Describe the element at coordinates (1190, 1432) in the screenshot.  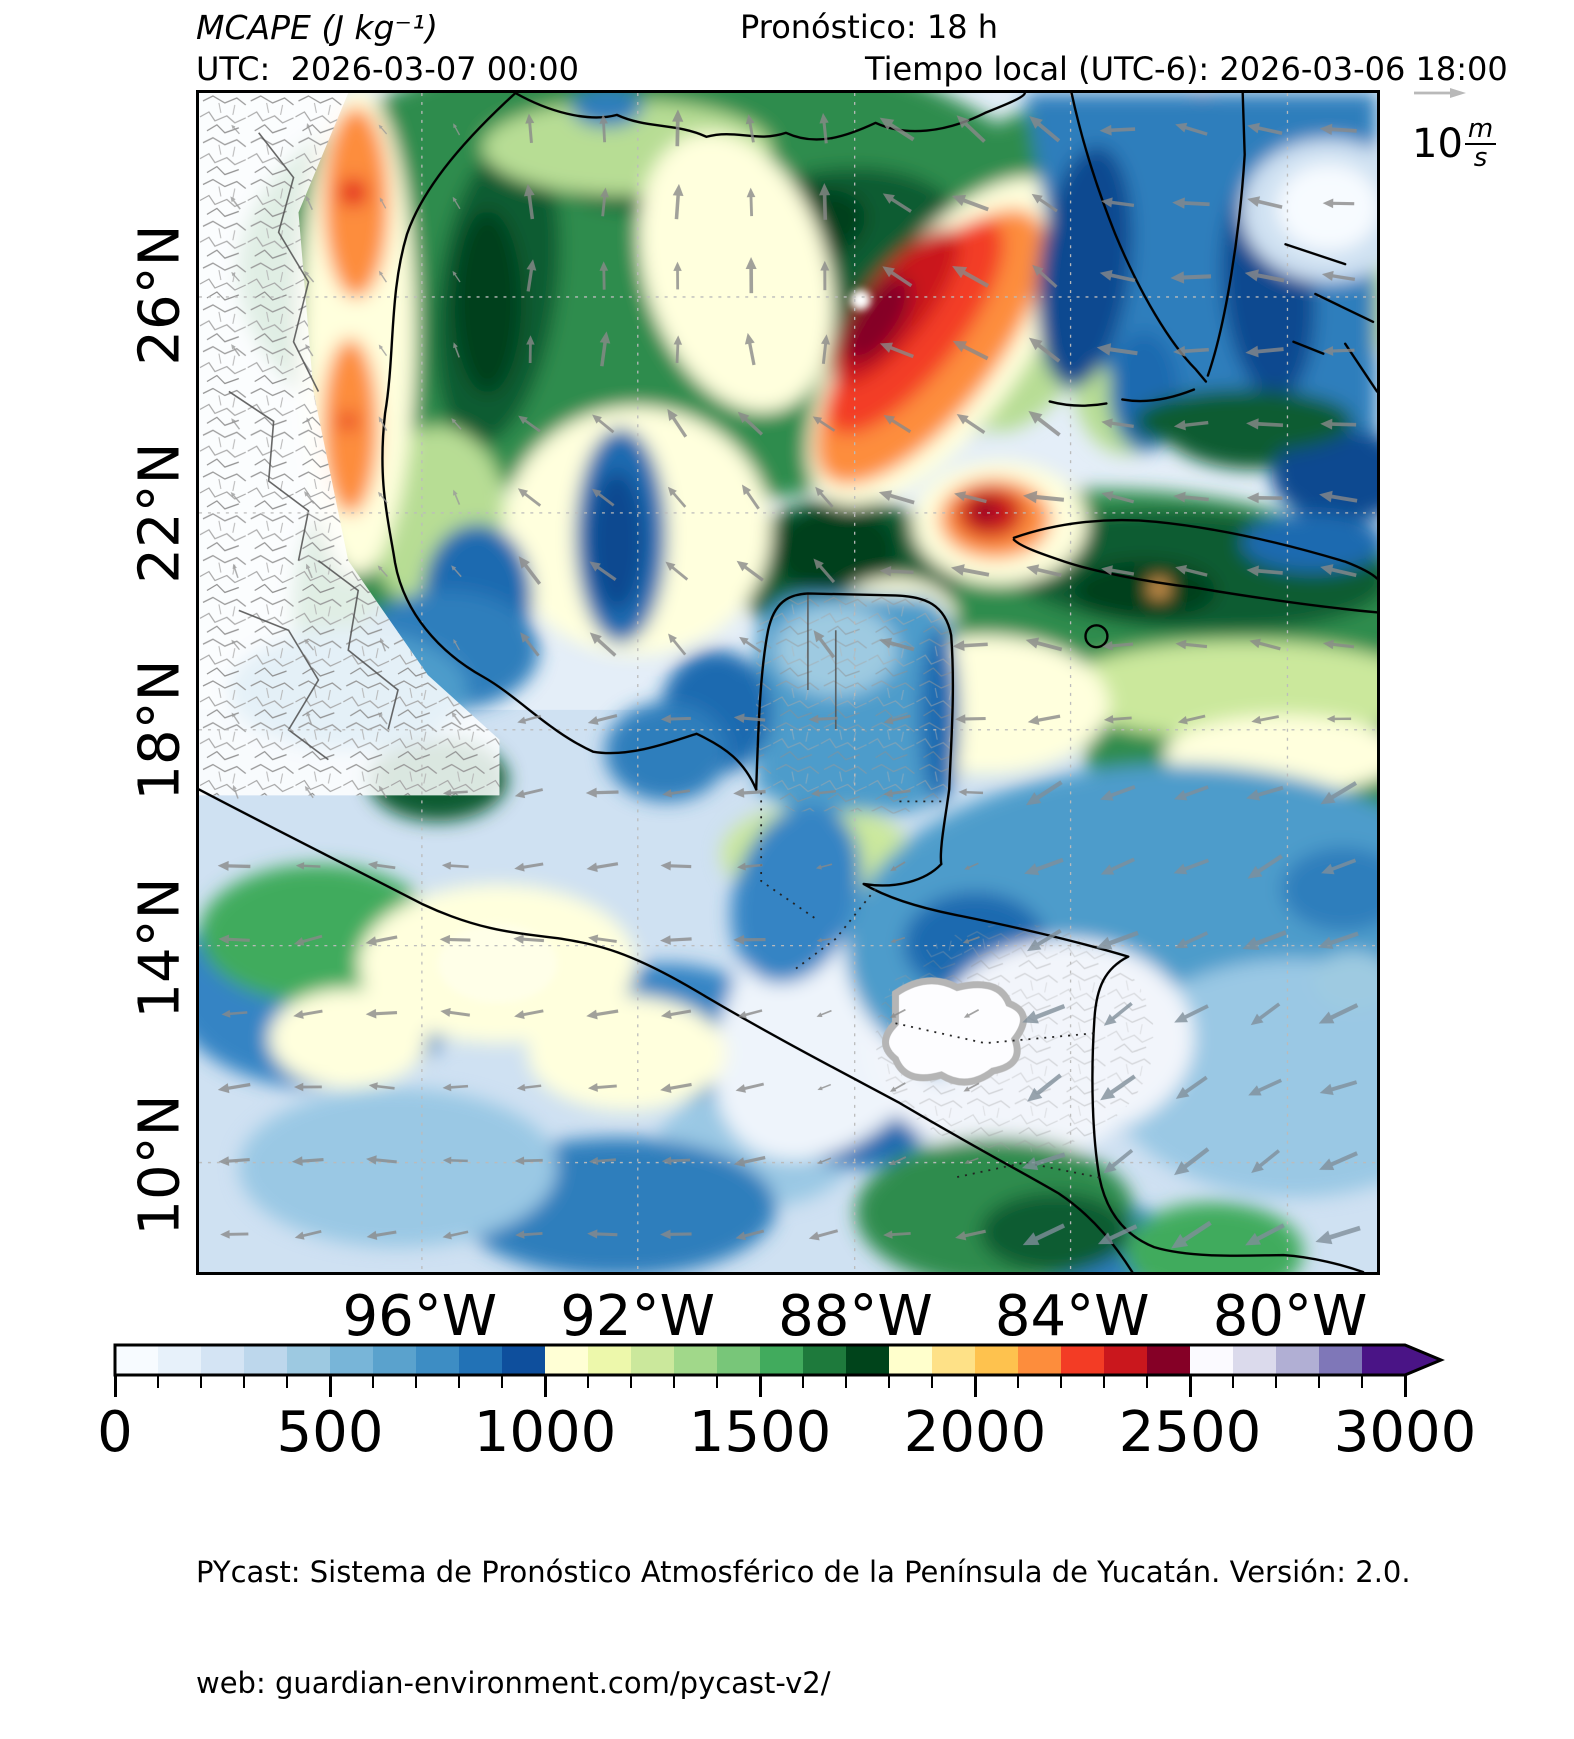
I see `colorbar-tick-label: 2500` at that location.